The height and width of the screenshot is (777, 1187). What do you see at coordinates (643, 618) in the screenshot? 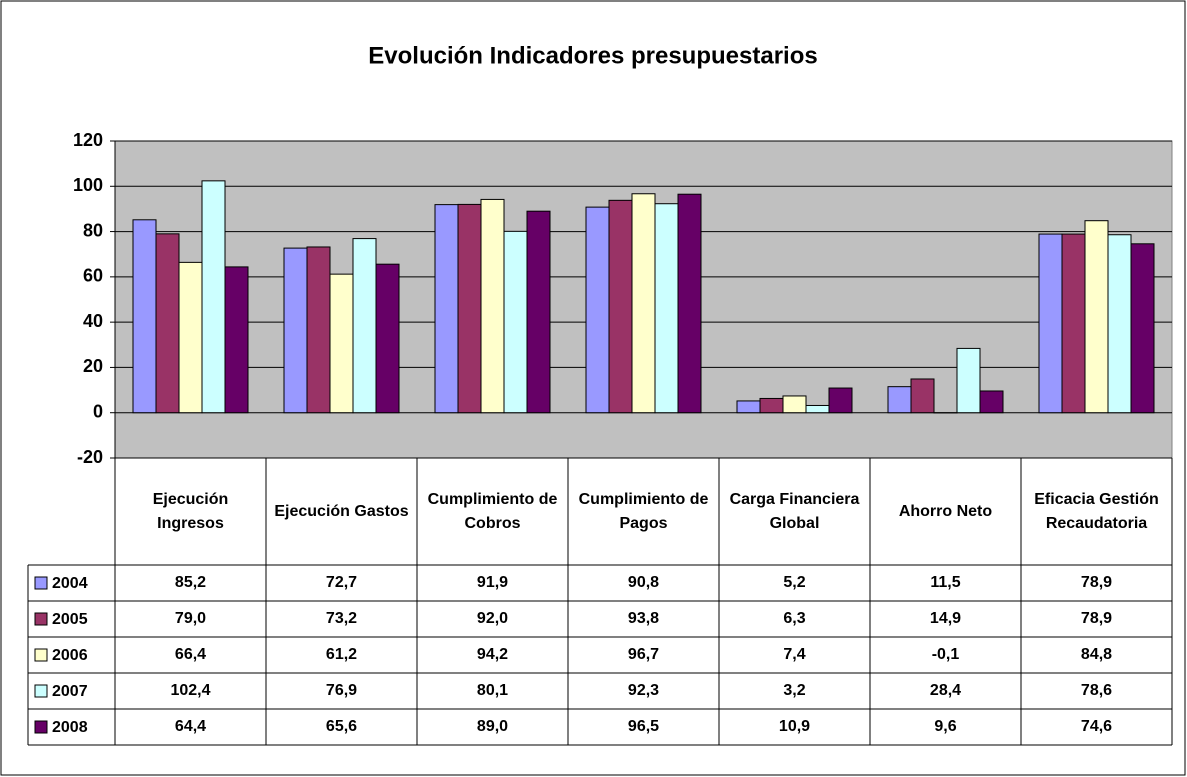
I see `table-value: 93,8` at bounding box center [643, 618].